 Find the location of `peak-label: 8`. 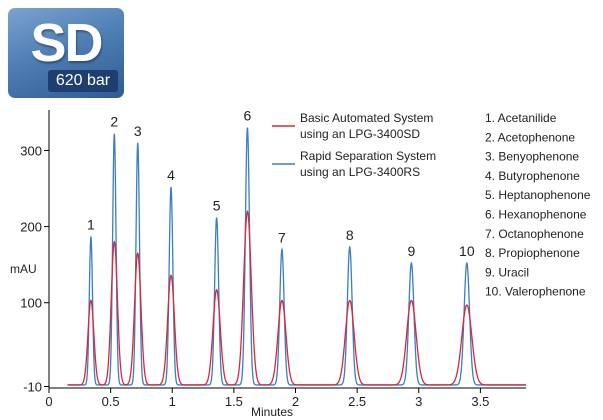

peak-label: 8 is located at coordinates (350, 235).